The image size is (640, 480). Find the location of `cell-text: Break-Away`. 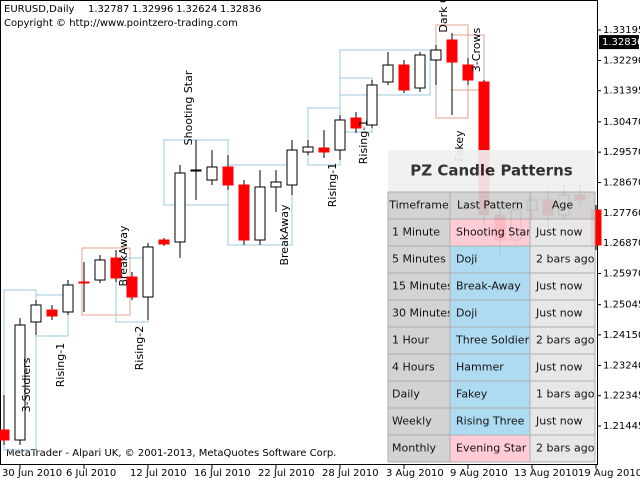

cell-text: Break-Away is located at coordinates (488, 286).